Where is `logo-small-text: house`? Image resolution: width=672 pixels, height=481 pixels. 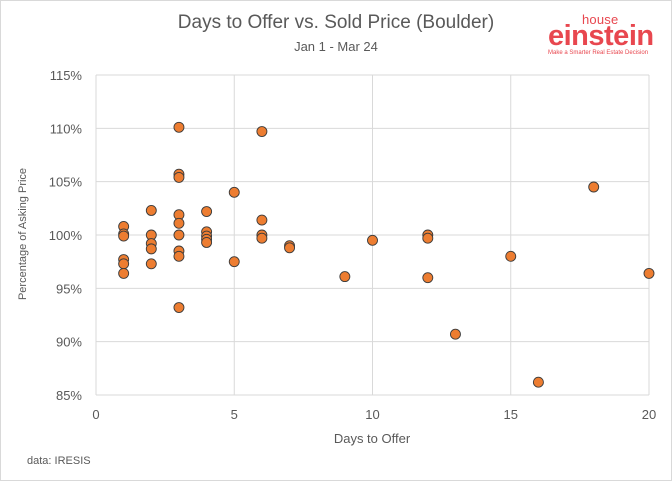
logo-small-text: house is located at coordinates (600, 19).